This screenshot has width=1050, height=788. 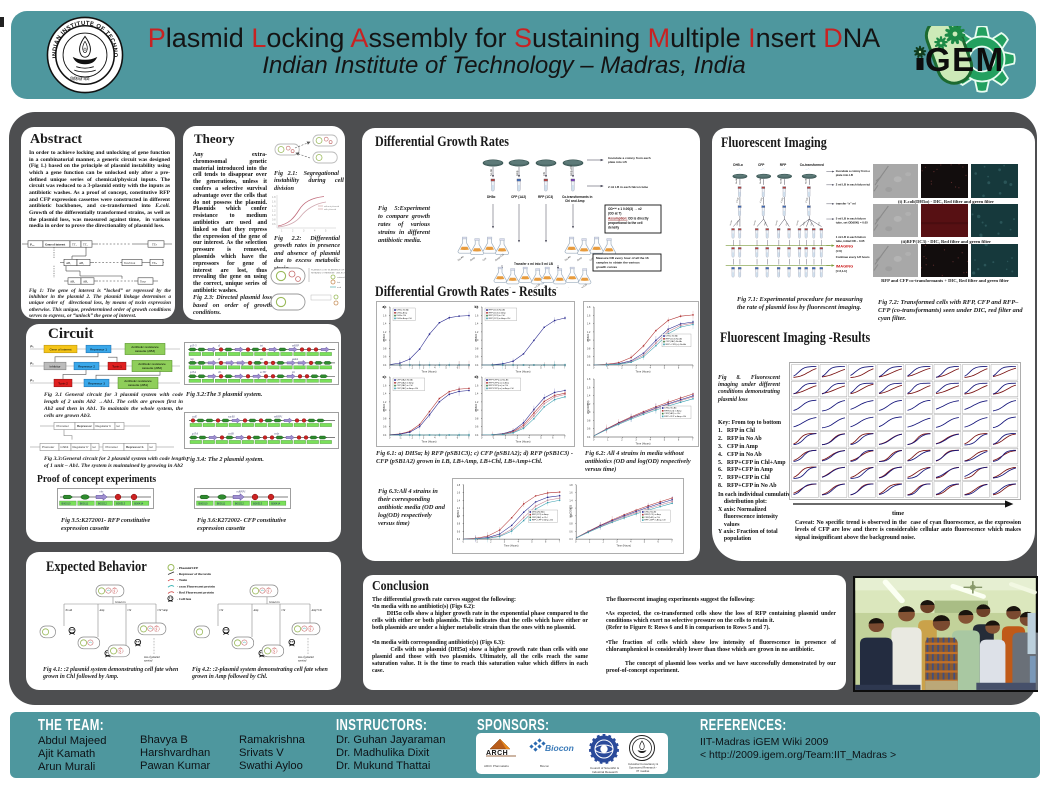 I want to click on svg-text: Pₒₒₒ, so click(x=32, y=244).